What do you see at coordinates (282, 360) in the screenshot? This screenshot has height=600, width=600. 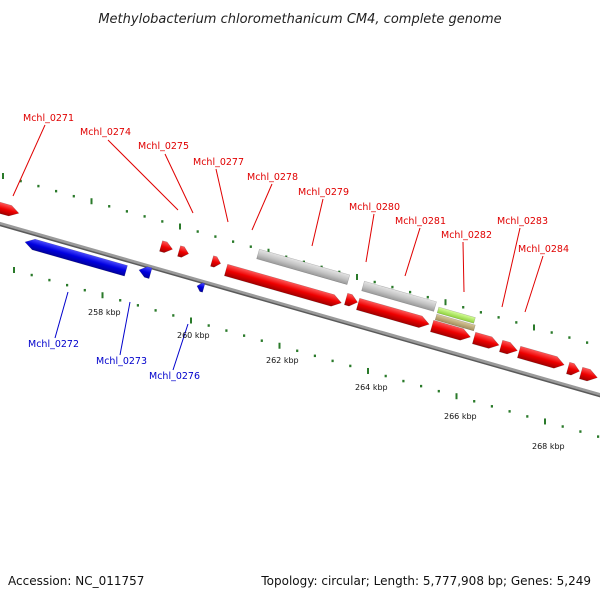 I see `scale-label-262: 262 kbp` at bounding box center [282, 360].